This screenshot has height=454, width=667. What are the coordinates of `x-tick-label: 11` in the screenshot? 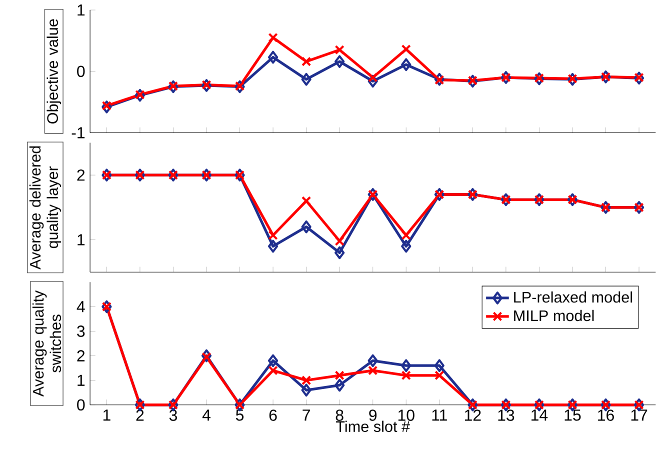 It's located at (439, 415).